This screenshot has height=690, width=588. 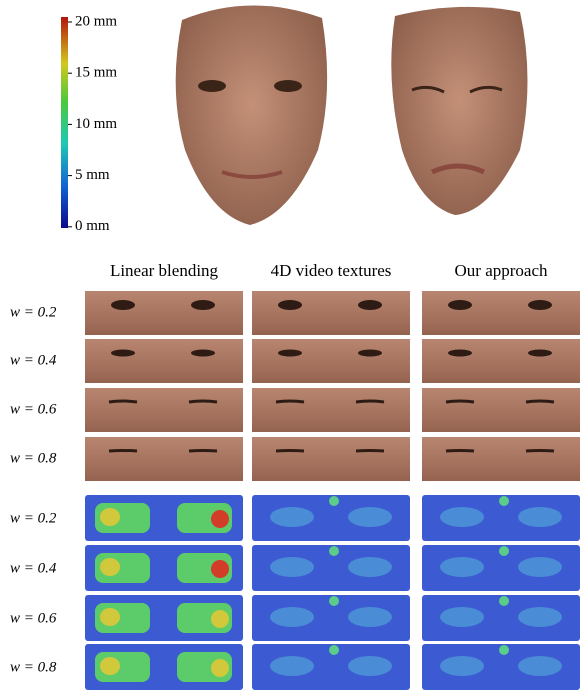 What do you see at coordinates (96, 124) in the screenshot?
I see `colorbar-label: 10 mm` at bounding box center [96, 124].